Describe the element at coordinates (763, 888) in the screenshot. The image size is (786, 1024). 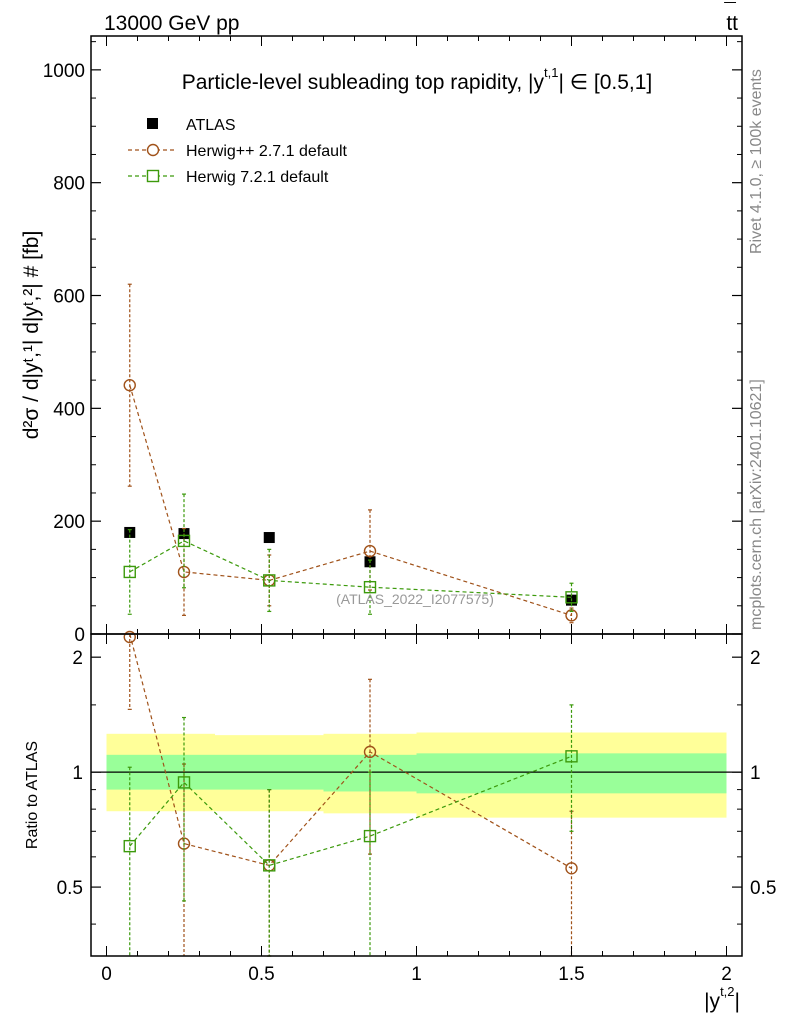
I see `ratio-y-tick-label-right: 0.5` at that location.